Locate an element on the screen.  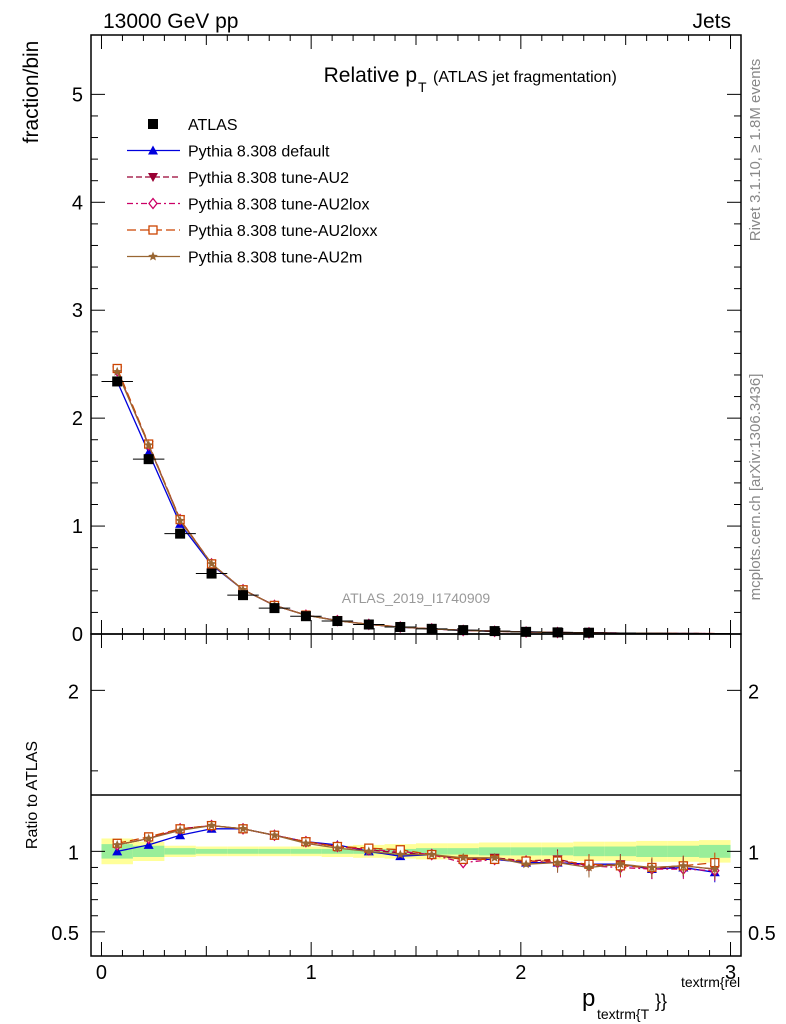
header-left: 13000 GeV pp is located at coordinates (170, 21).